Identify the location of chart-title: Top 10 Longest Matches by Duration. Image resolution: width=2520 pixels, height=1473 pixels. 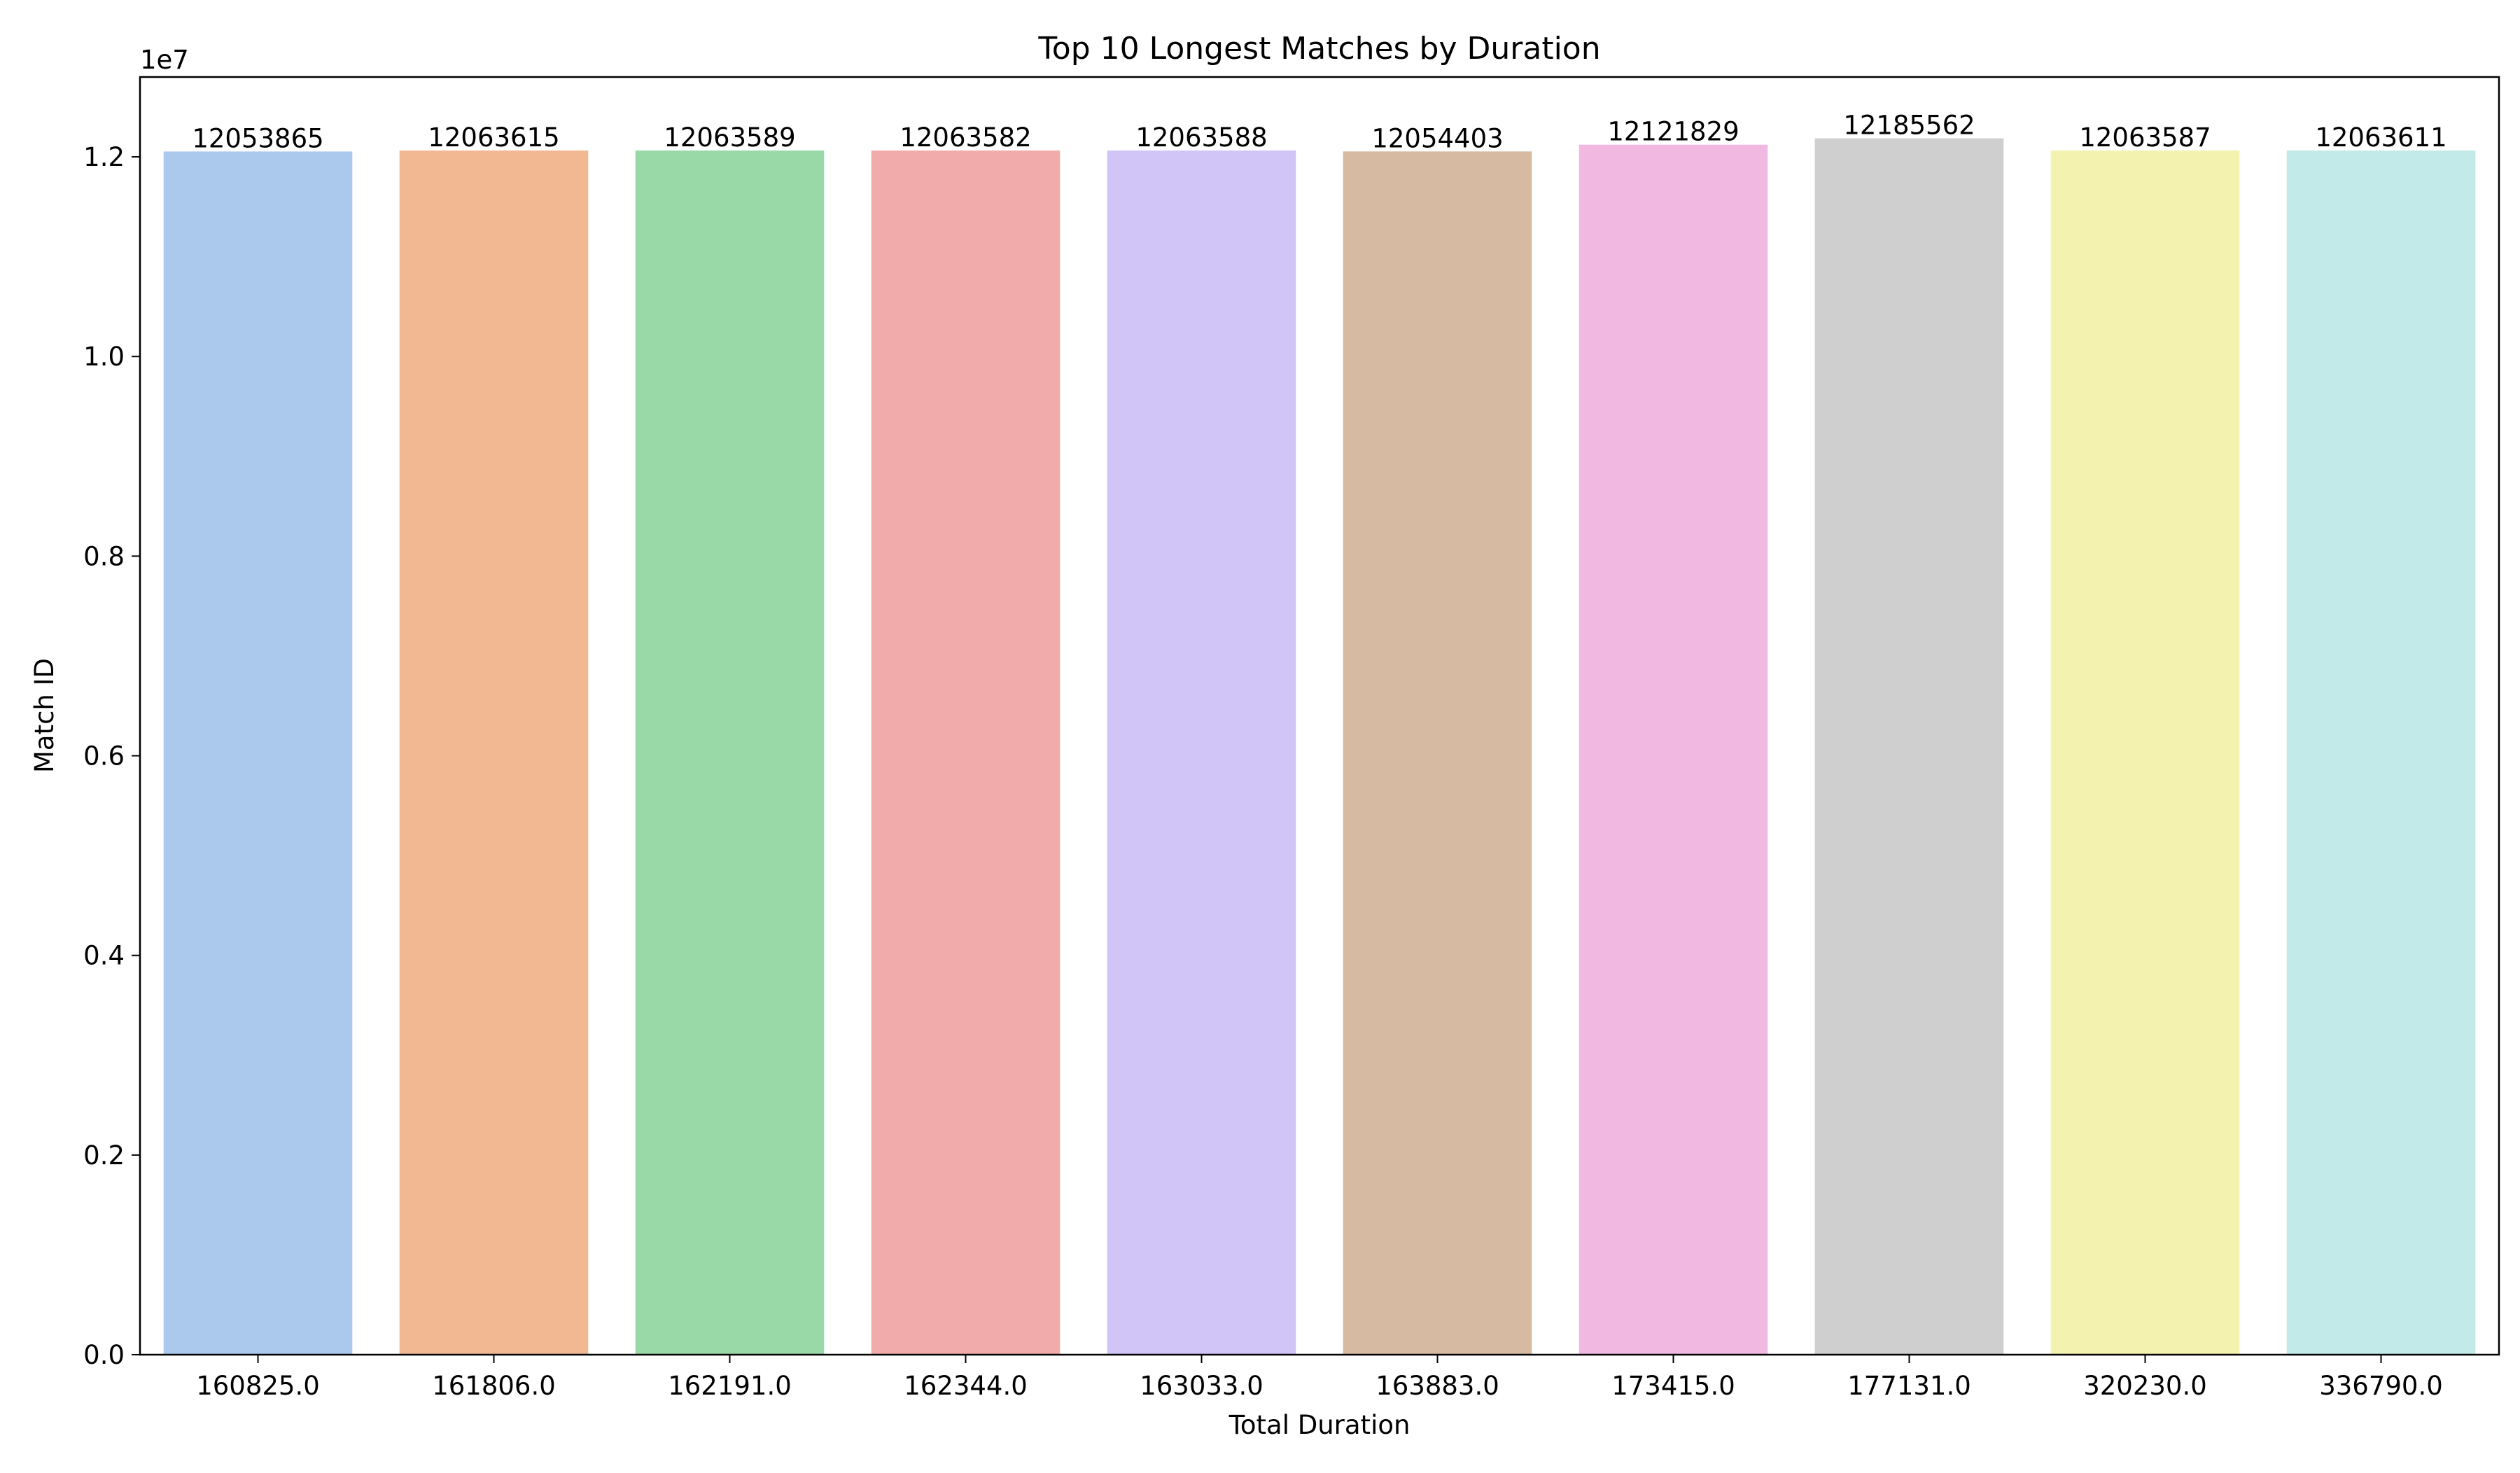
(1318, 49).